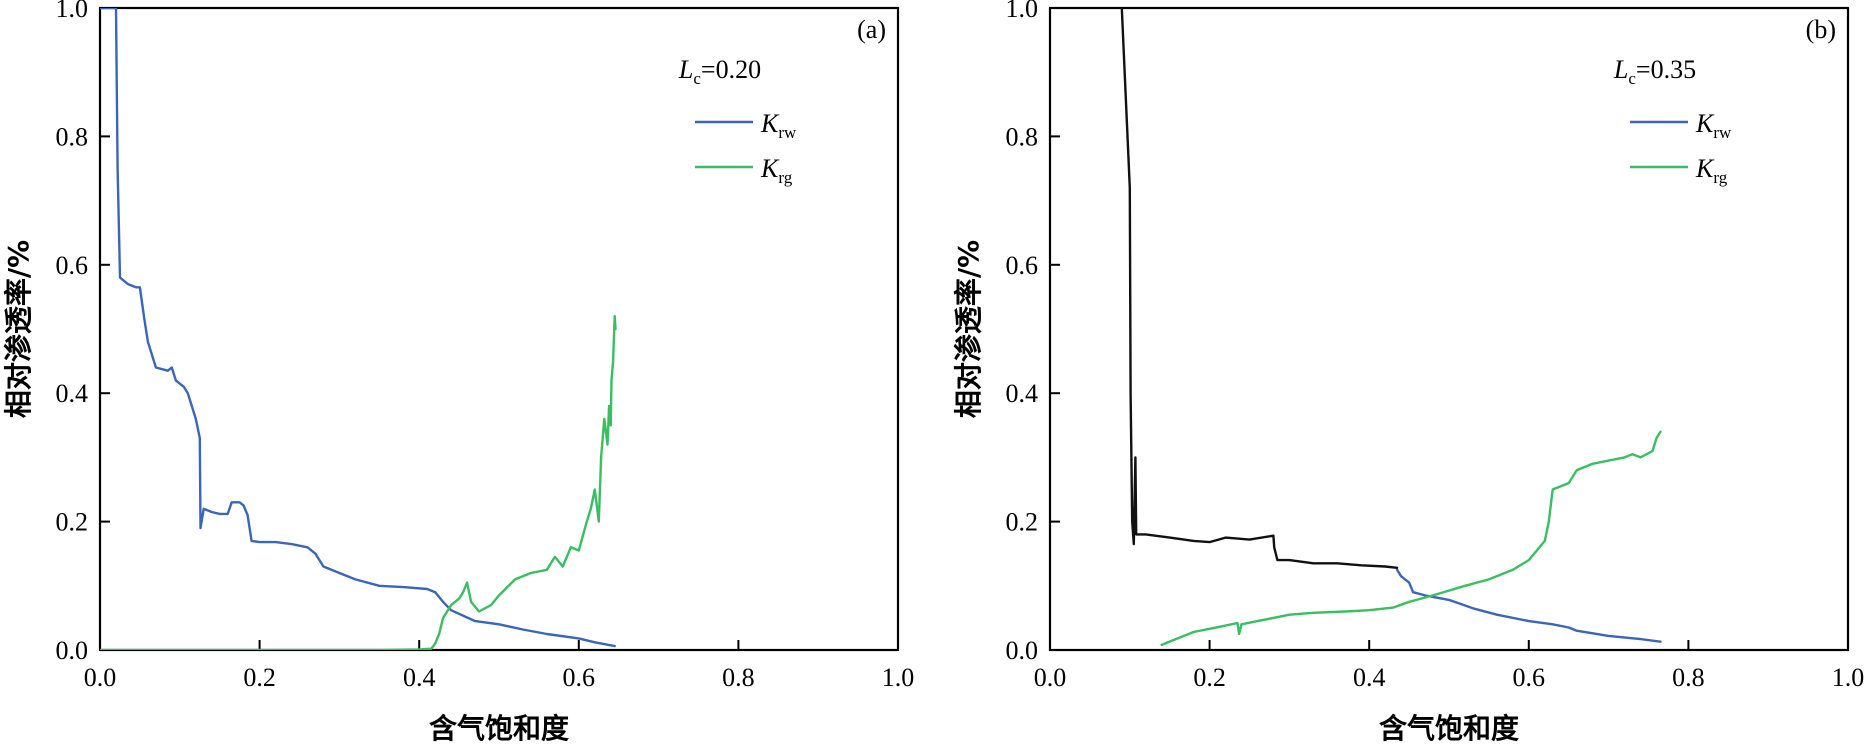 The height and width of the screenshot is (746, 1870). Describe the element at coordinates (1821, 29) in the screenshot. I see `panel-label: (b)` at that location.